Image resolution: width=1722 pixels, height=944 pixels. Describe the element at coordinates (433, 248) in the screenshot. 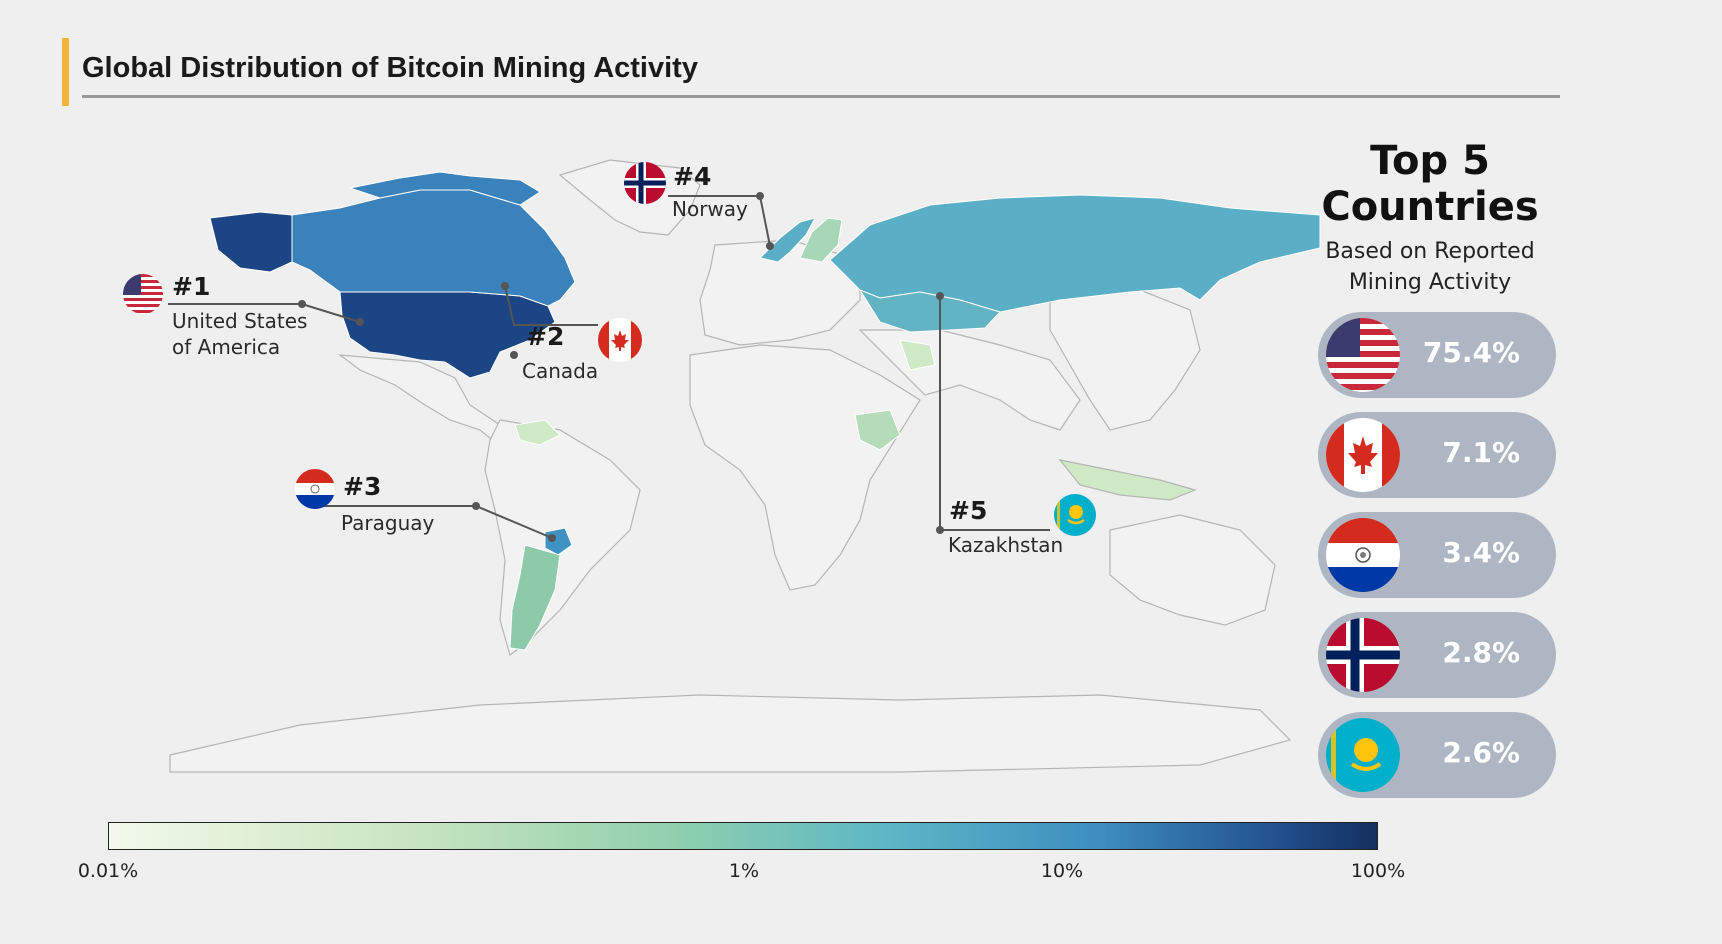

I see `canada-shape` at that location.